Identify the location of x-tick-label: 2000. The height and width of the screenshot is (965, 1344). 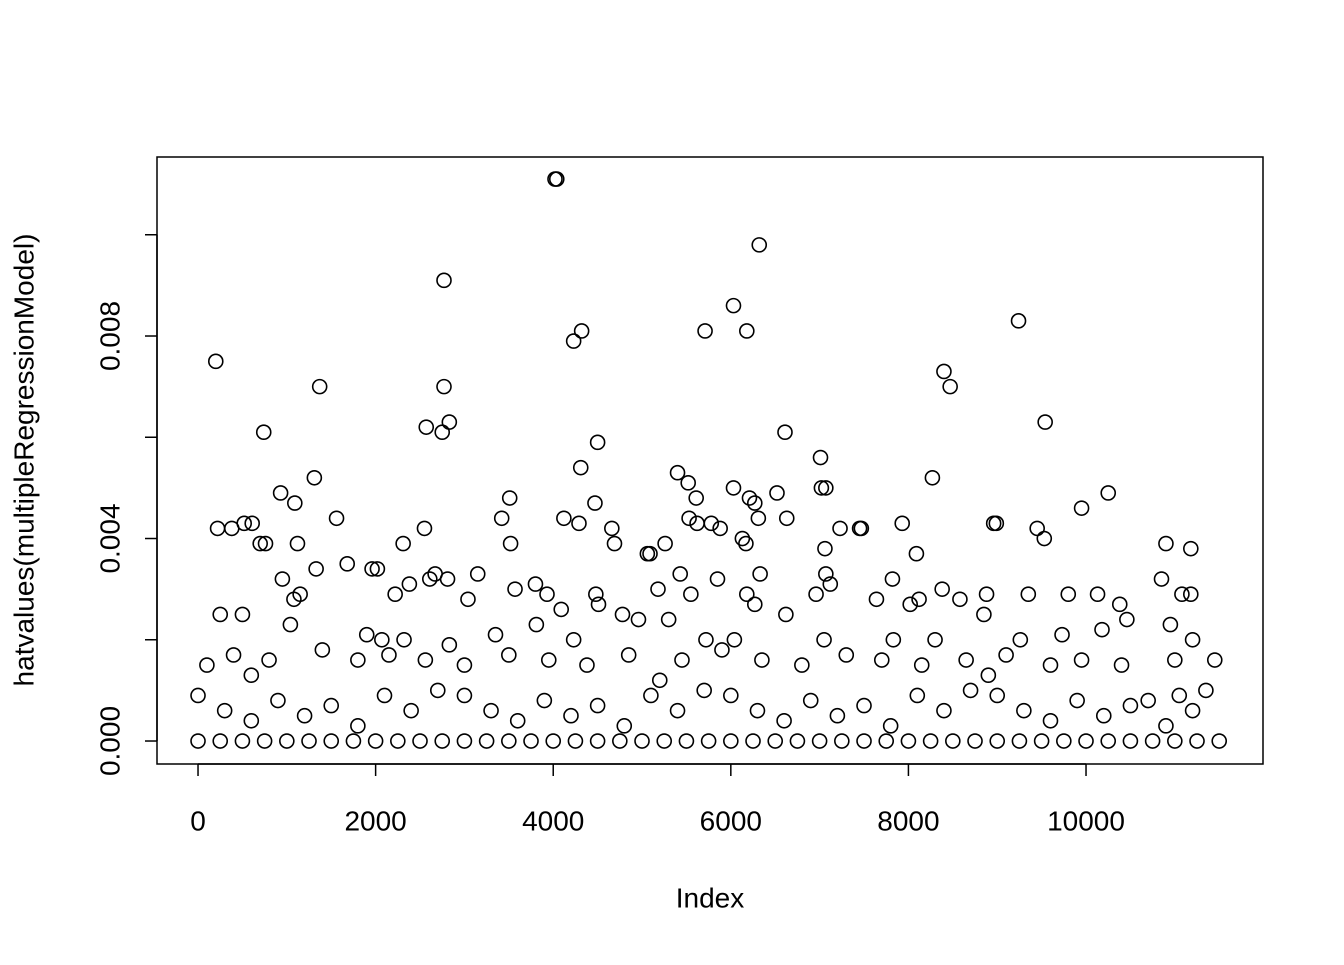
(375, 820).